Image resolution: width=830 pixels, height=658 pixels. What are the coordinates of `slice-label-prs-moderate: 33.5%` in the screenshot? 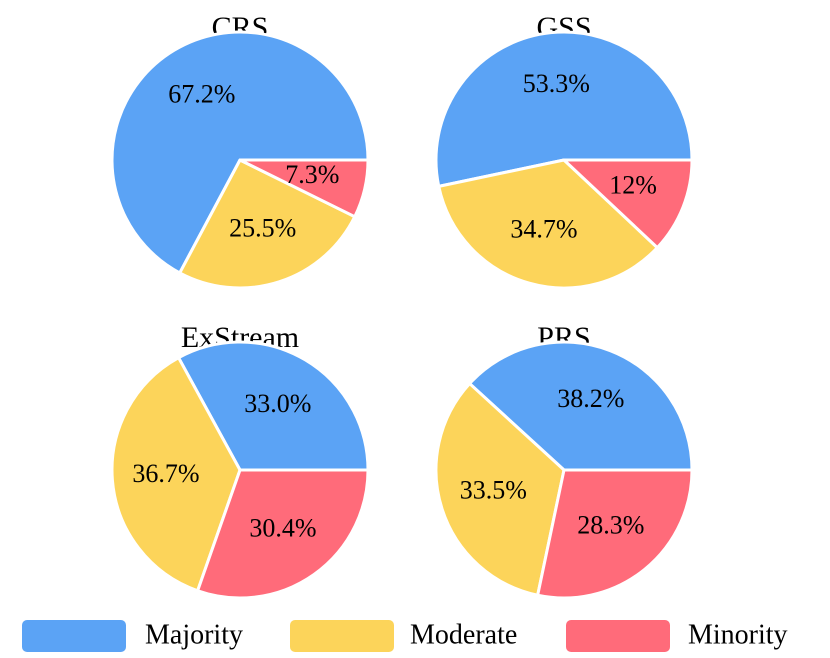 It's located at (493, 490).